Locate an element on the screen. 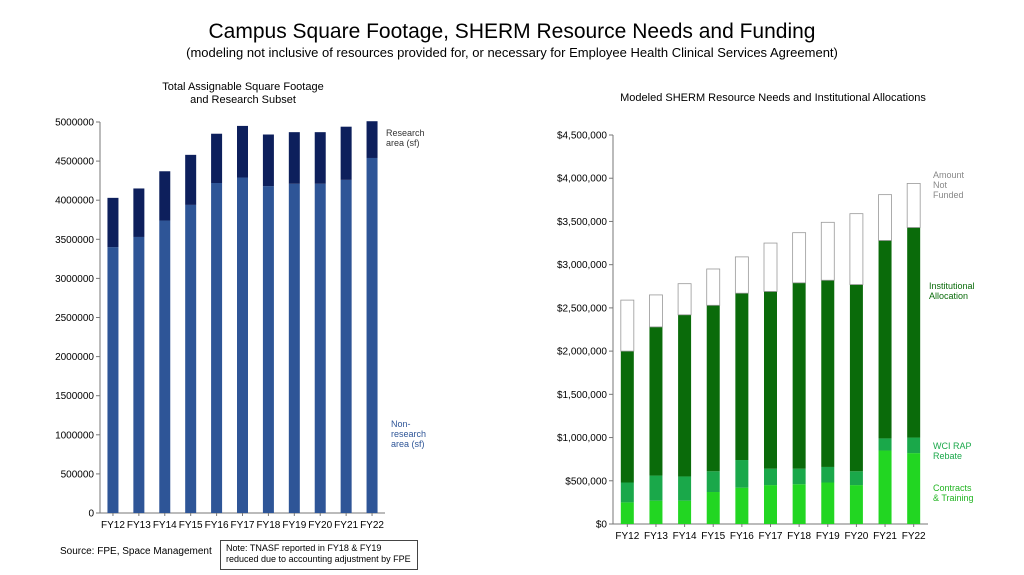 The image size is (1024, 575). series-label: Research area (sf) is located at coordinates (405, 138).